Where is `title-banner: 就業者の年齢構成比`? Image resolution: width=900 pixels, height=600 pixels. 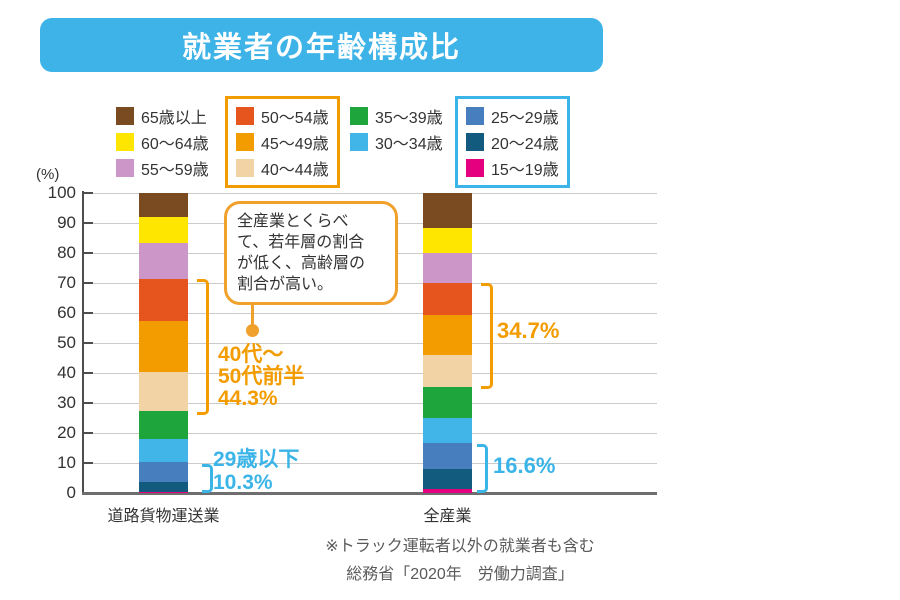 title-banner: 就業者の年齢構成比 is located at coordinates (321, 45).